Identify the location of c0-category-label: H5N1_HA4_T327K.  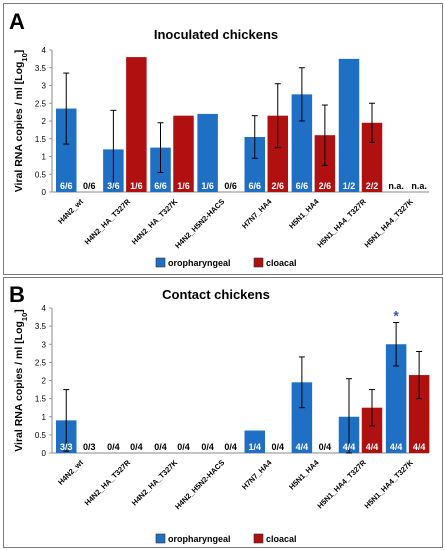
(388, 223).